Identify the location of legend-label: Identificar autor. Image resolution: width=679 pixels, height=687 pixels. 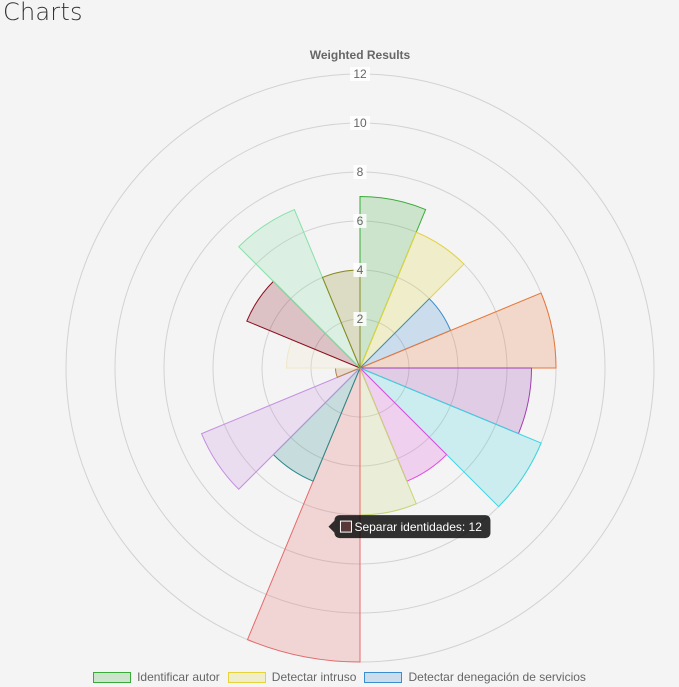
(178, 677).